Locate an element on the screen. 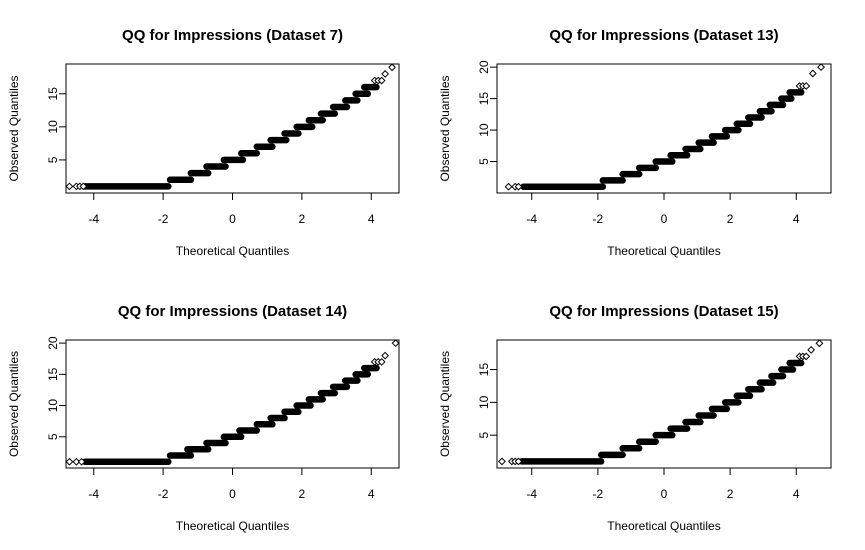  panel-title: QQ for Impressions (Dataset 7) is located at coordinates (232, 35).